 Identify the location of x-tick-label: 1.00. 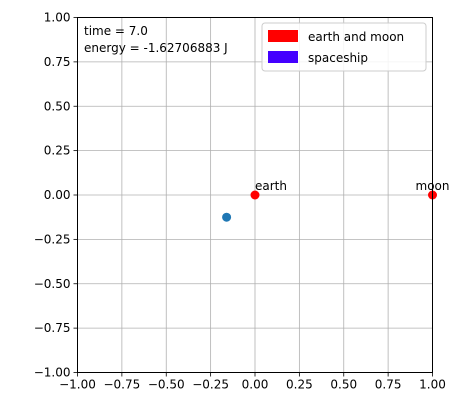
(432, 385).